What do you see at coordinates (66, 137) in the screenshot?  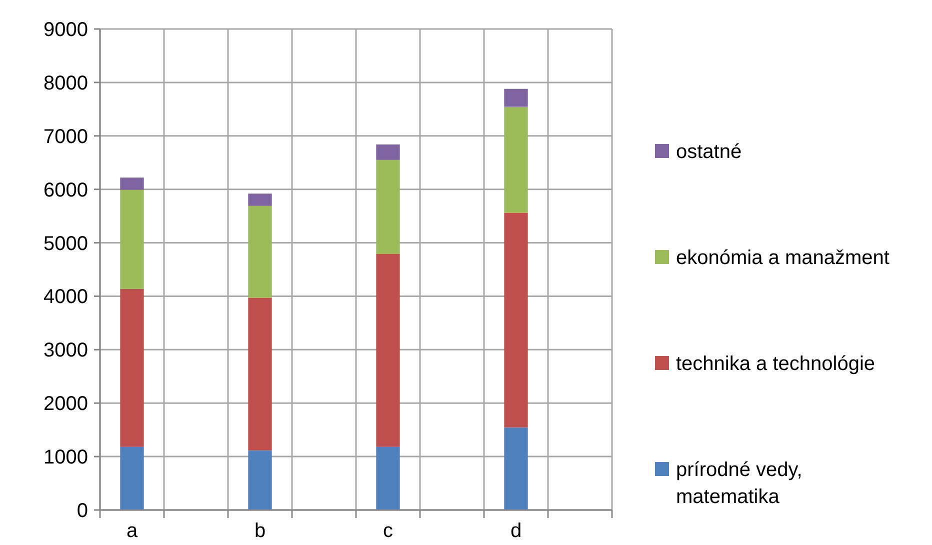 I see `y-tick-label: 7000` at bounding box center [66, 137].